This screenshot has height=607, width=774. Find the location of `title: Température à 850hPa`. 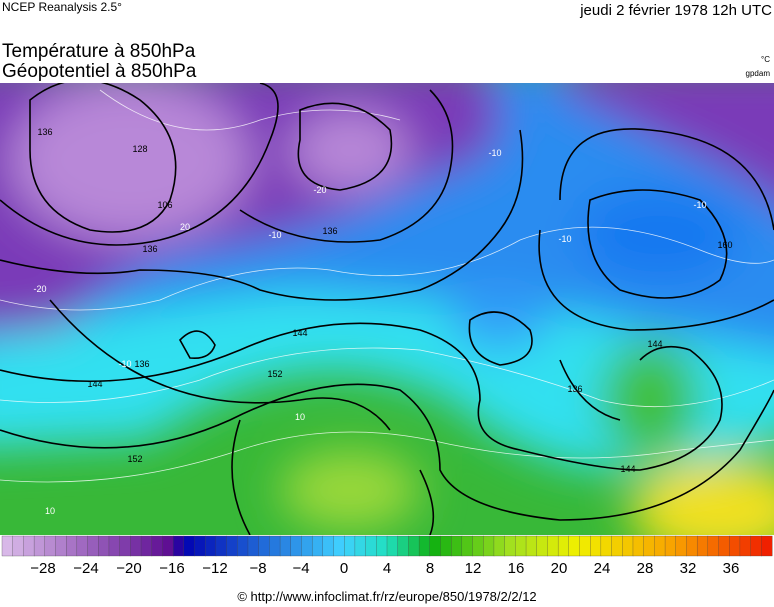

title: Température à 850hPa is located at coordinates (99, 51).